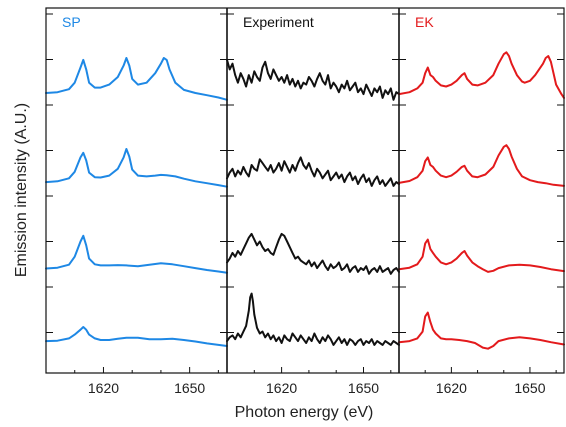 The image size is (566, 427). Describe the element at coordinates (304, 412) in the screenshot. I see `x-axis-title: Photon energy (eV)` at that location.